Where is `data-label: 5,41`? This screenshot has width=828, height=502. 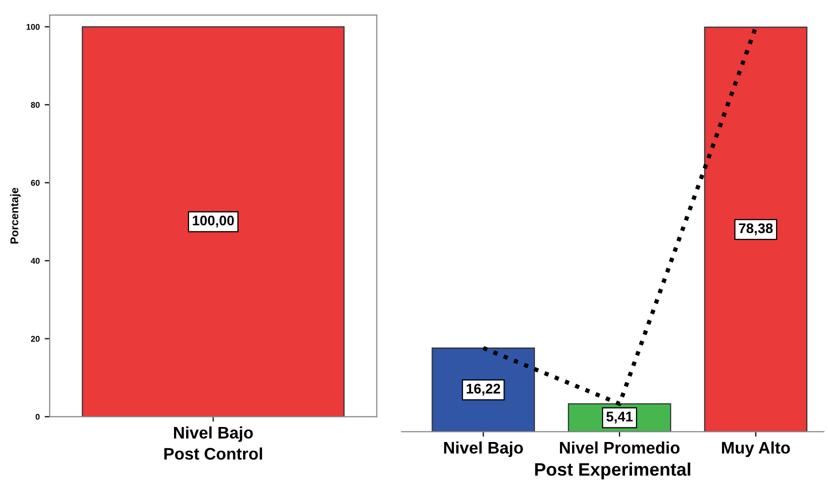
data-label: 5,41 is located at coordinates (619, 418).